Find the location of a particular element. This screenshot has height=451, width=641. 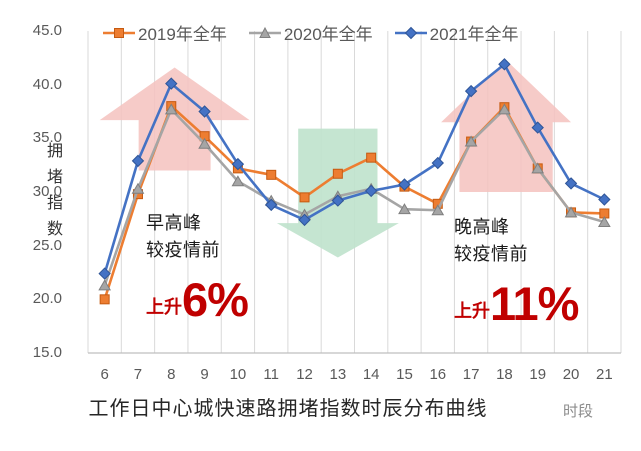

x-axis-title: 时段 is located at coordinates (578, 411).